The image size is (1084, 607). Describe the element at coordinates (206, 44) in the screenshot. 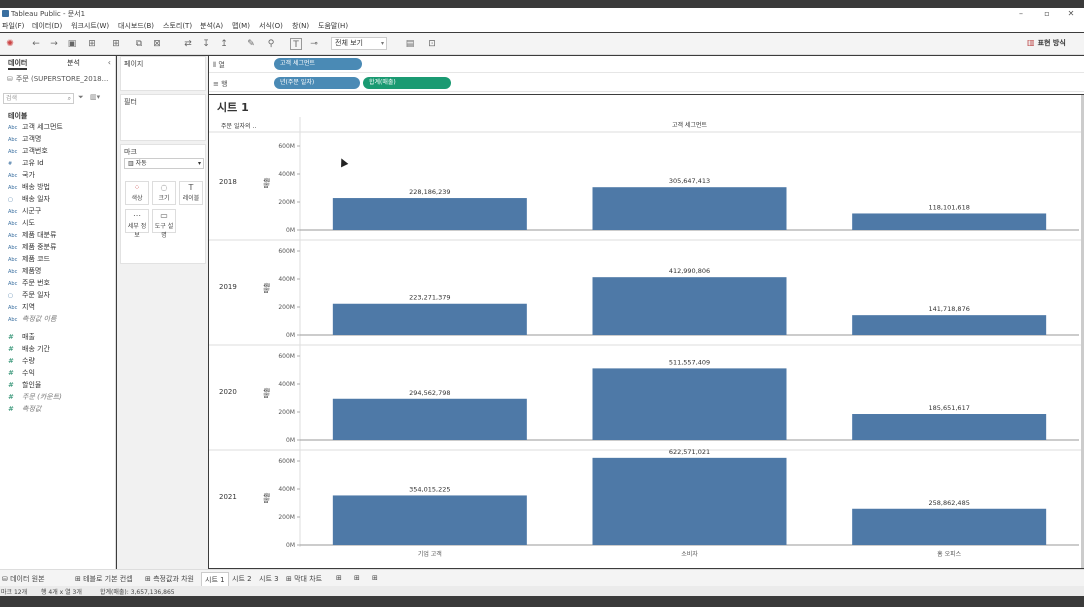

I see `sort-asc-icon: ↧` at that location.